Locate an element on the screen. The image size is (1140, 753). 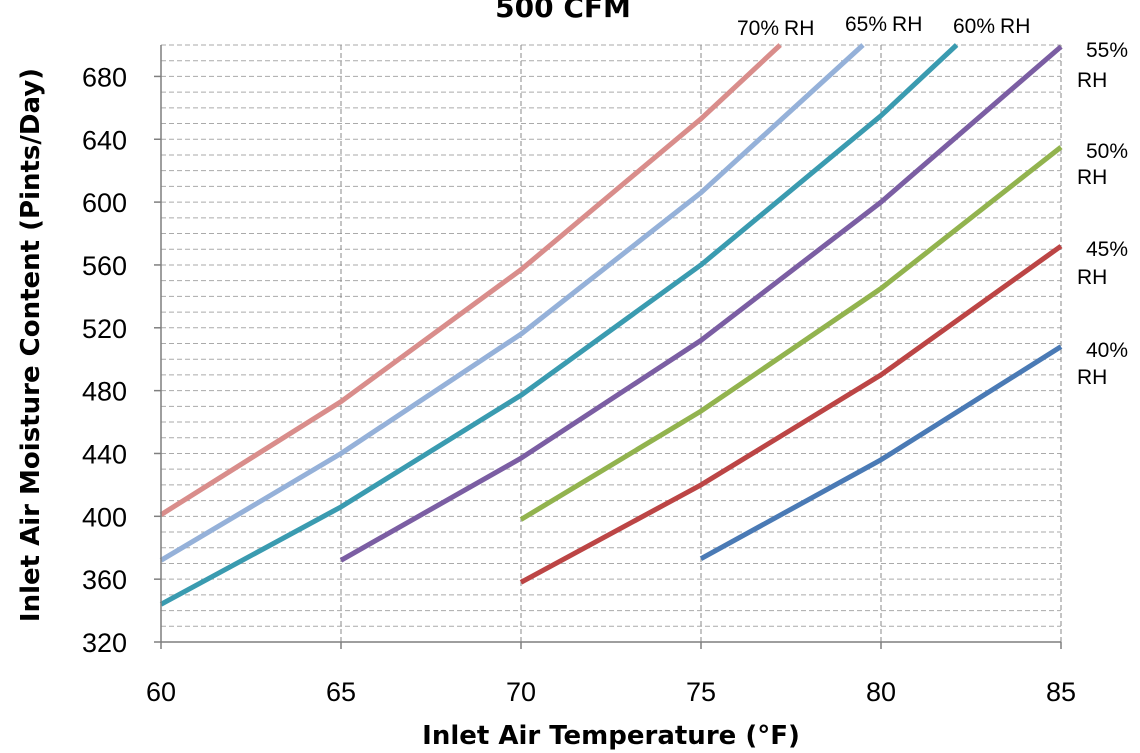
series-line-40rh is located at coordinates (881, 452).